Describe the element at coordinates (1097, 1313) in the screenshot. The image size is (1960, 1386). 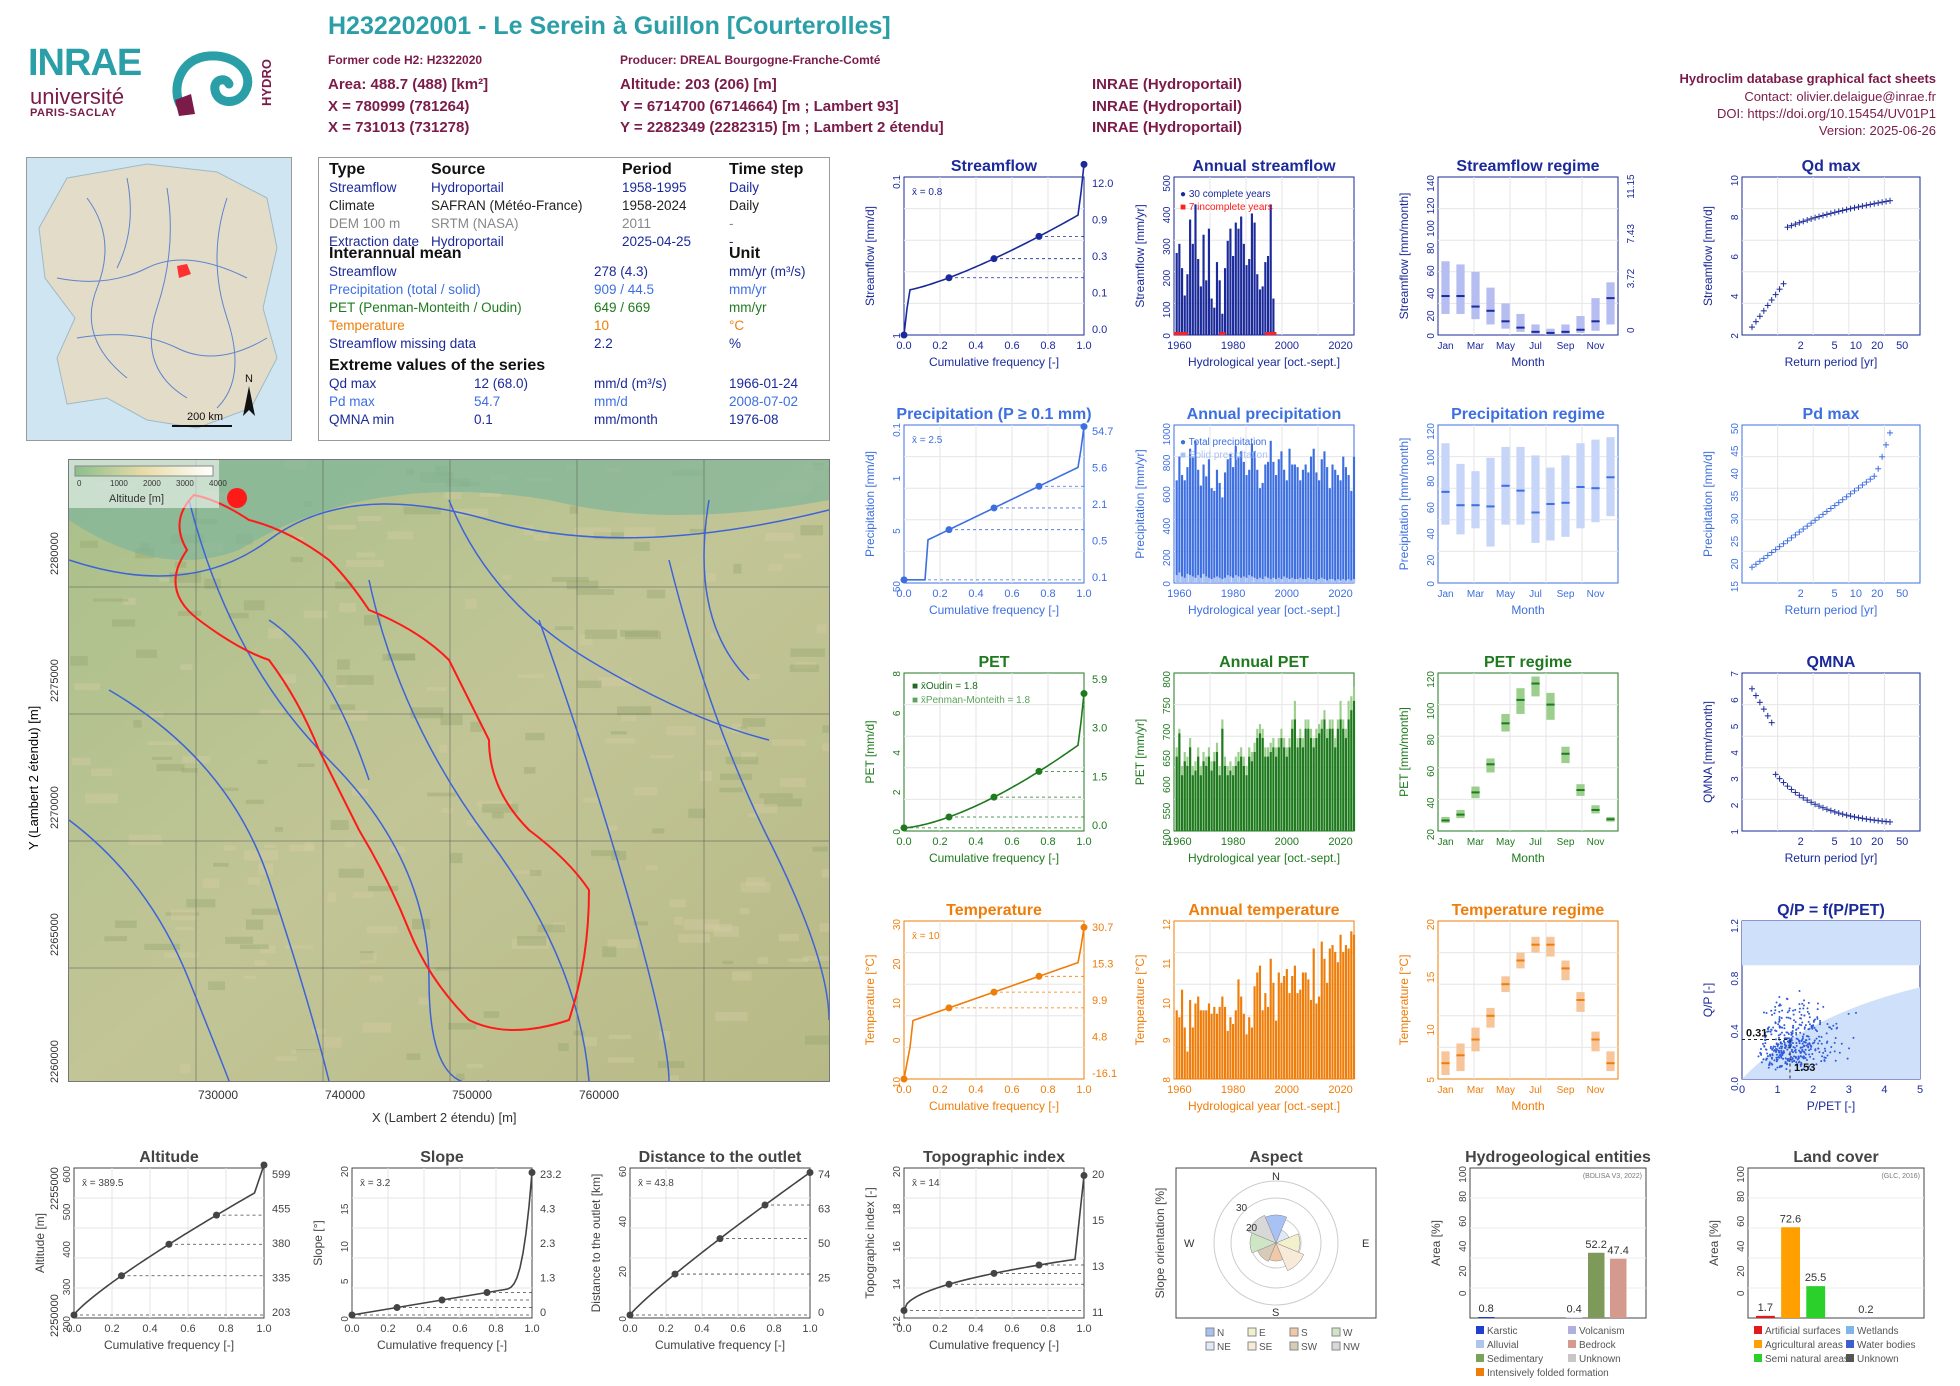
I see `topo-right-tick: 11` at that location.